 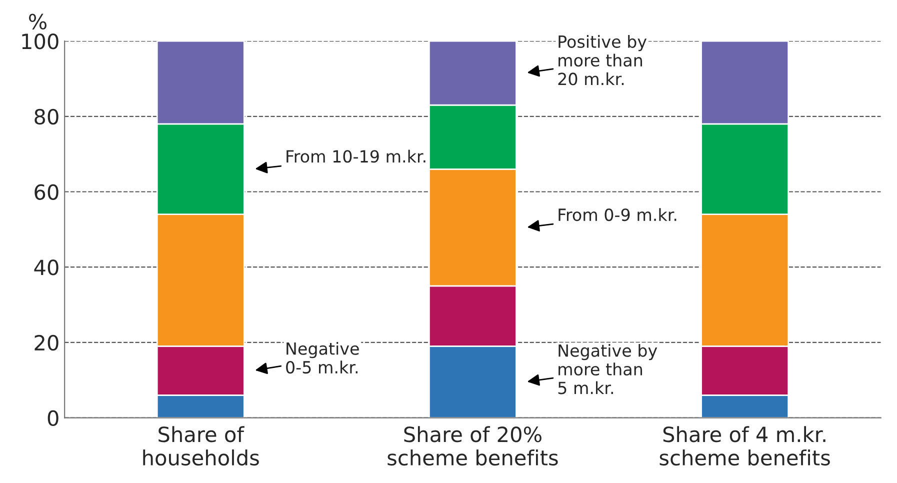 I want to click on y-tick-label: 40, so click(x=46, y=268).